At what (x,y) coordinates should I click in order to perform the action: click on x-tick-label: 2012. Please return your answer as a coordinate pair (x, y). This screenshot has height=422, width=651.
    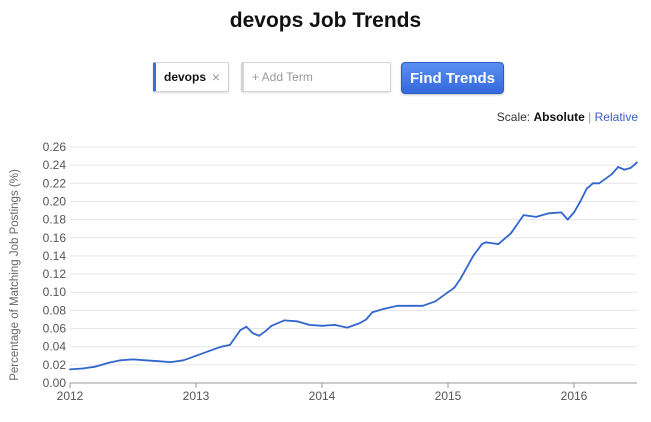
    Looking at the image, I should click on (70, 396).